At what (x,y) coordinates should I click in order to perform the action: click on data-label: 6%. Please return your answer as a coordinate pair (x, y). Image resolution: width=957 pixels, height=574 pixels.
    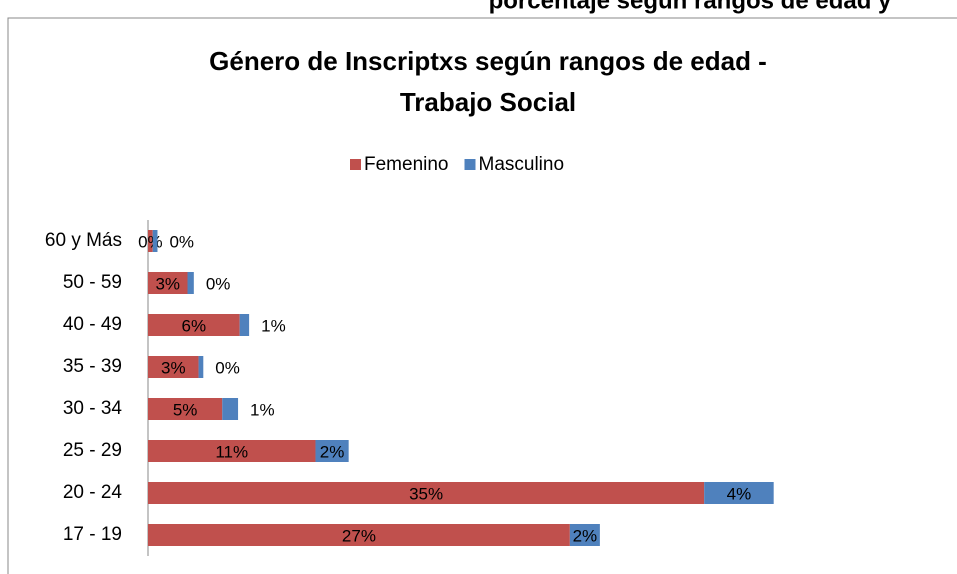
    Looking at the image, I should click on (194, 325).